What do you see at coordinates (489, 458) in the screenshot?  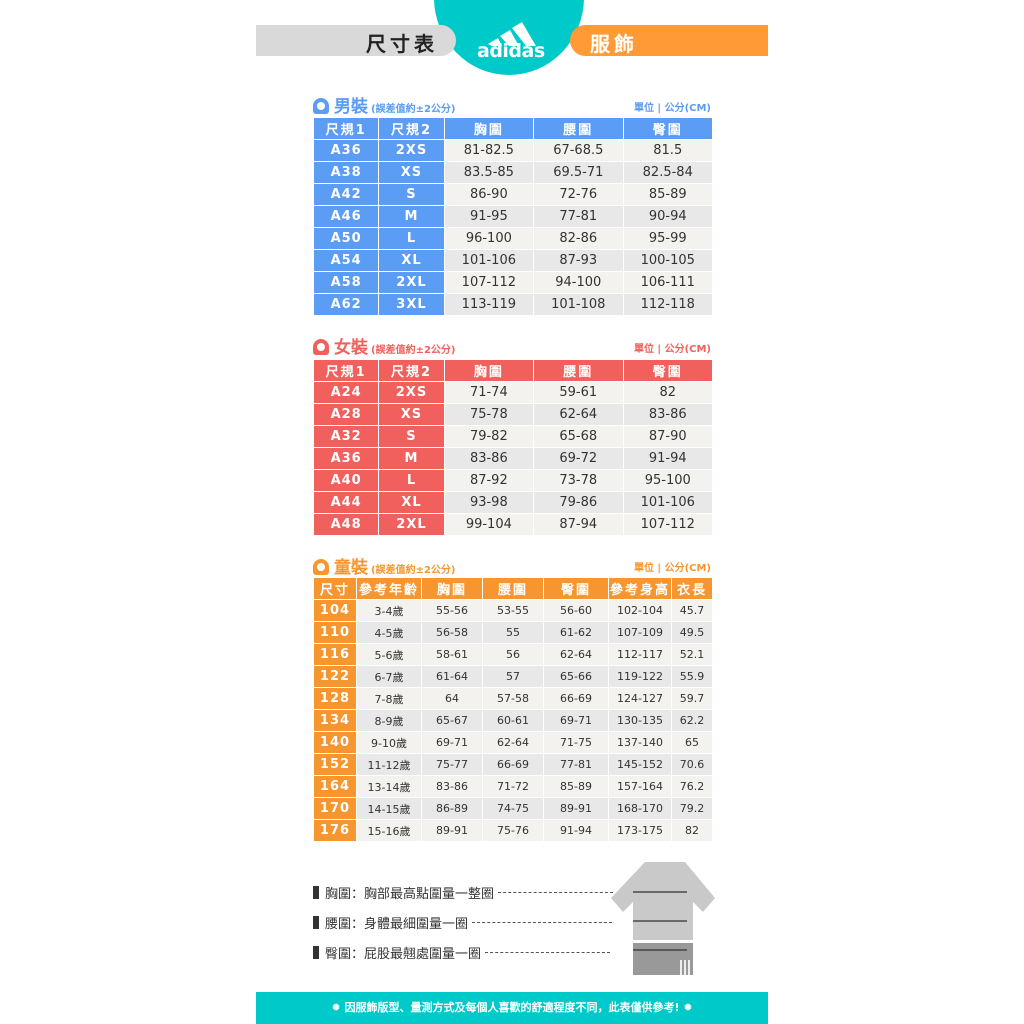 I see `value-cell: 83-86` at bounding box center [489, 458].